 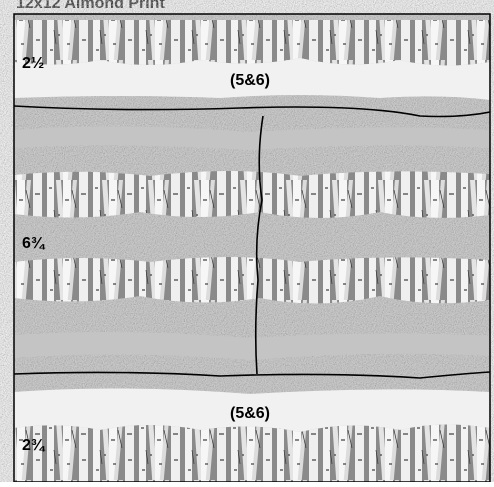 What do you see at coordinates (34, 445) in the screenshot?
I see `measure-label: 2¾` at bounding box center [34, 445].